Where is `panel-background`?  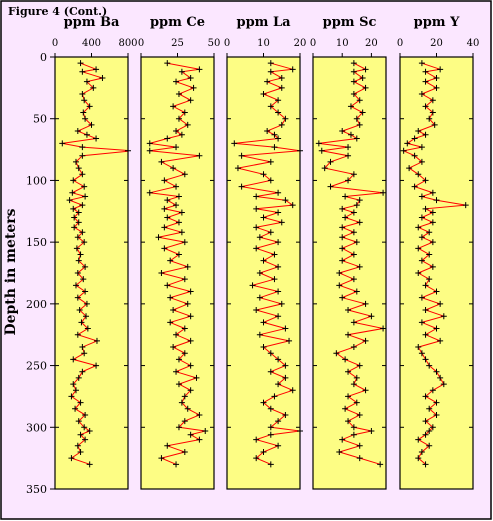
panel-background is located at coordinates (91, 273).